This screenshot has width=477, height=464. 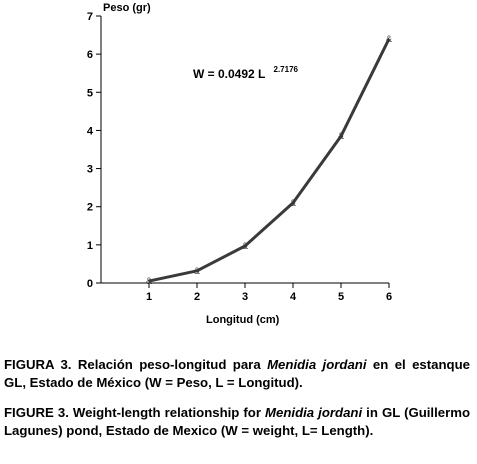 I want to click on equation-base: W = 0.0492 L, so click(x=229, y=74).